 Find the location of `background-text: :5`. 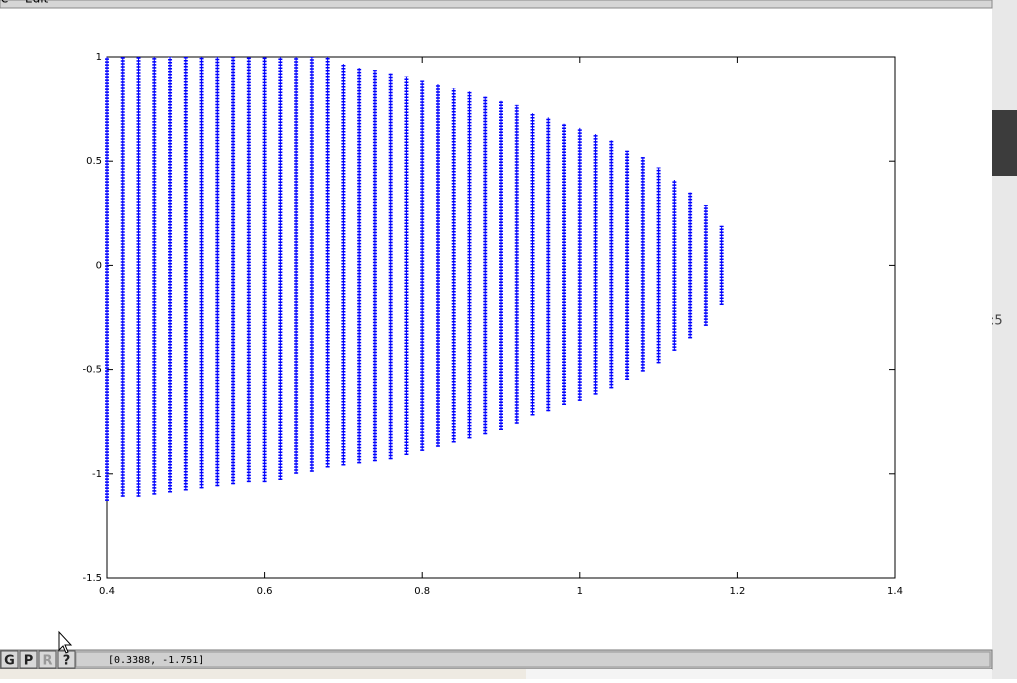

background-text: :5 is located at coordinates (996, 321).